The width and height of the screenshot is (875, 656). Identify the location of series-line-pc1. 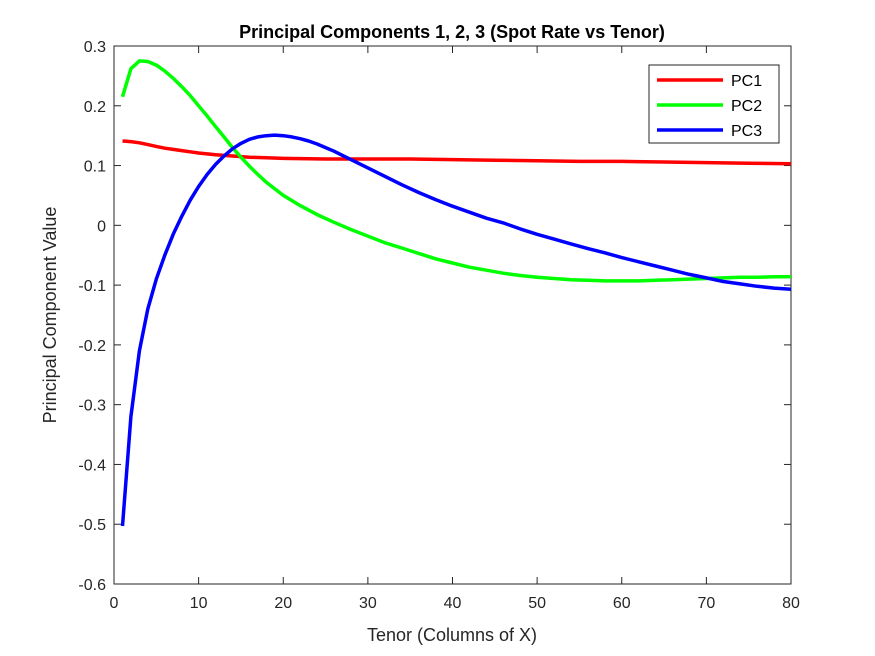
(457, 152).